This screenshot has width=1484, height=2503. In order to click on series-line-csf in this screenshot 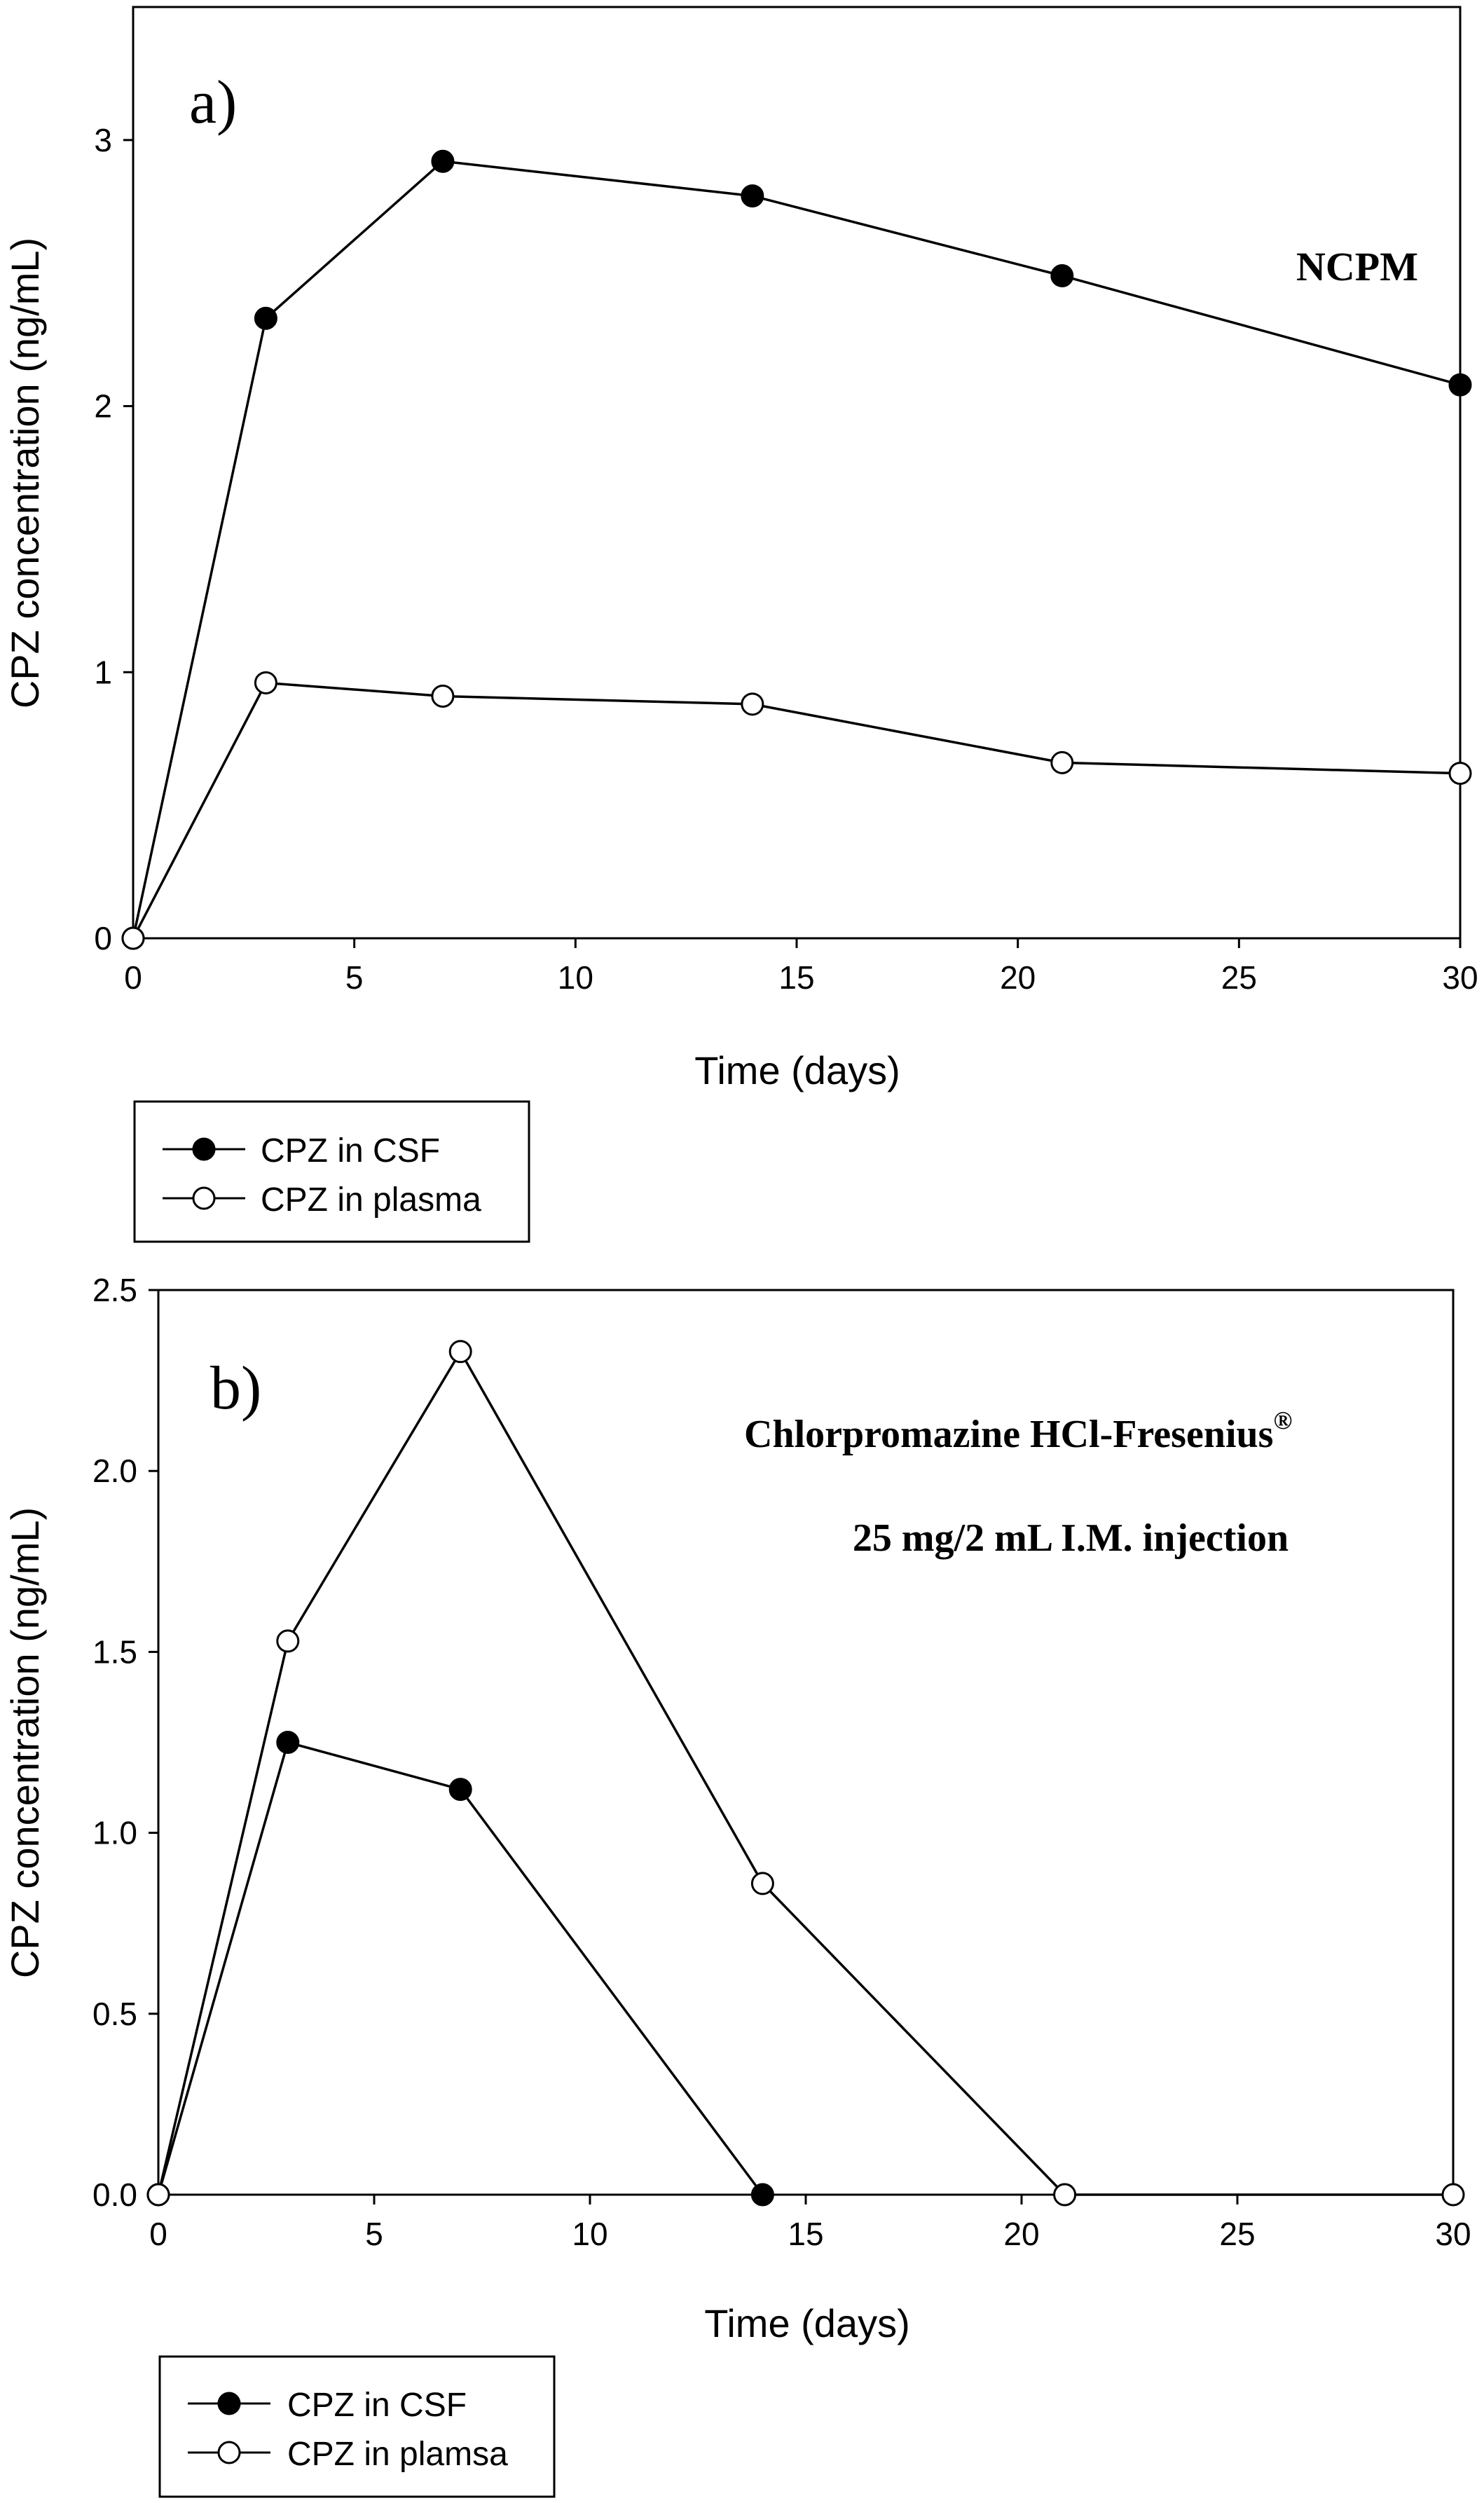, I will do `click(460, 1969)`.